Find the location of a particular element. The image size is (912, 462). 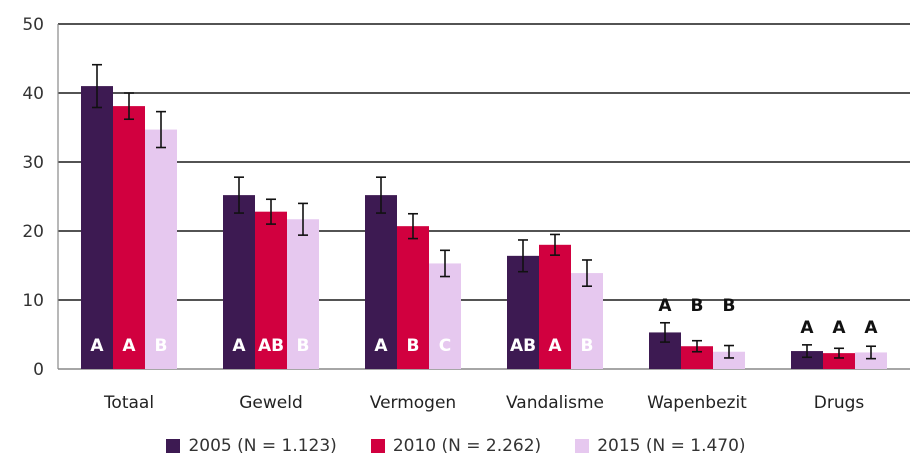

y-tick-label: 10 is located at coordinates (33, 301).